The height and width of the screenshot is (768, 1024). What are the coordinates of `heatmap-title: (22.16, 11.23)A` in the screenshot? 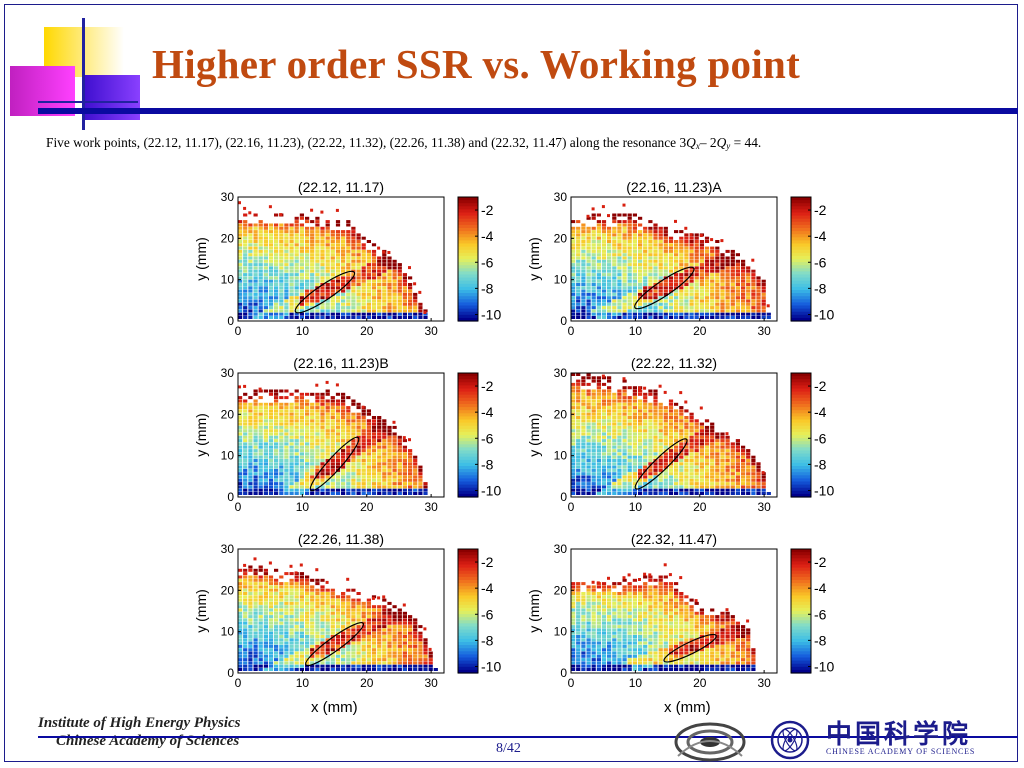 It's located at (674, 187).